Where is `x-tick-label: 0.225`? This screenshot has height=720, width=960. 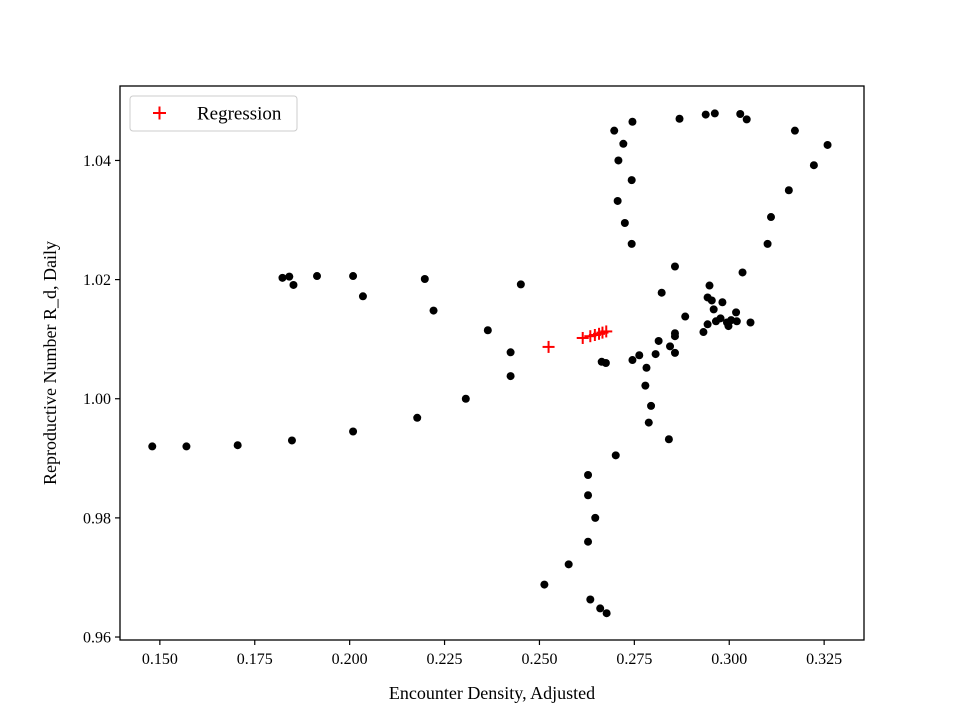
x-tick-label: 0.225 is located at coordinates (445, 659).